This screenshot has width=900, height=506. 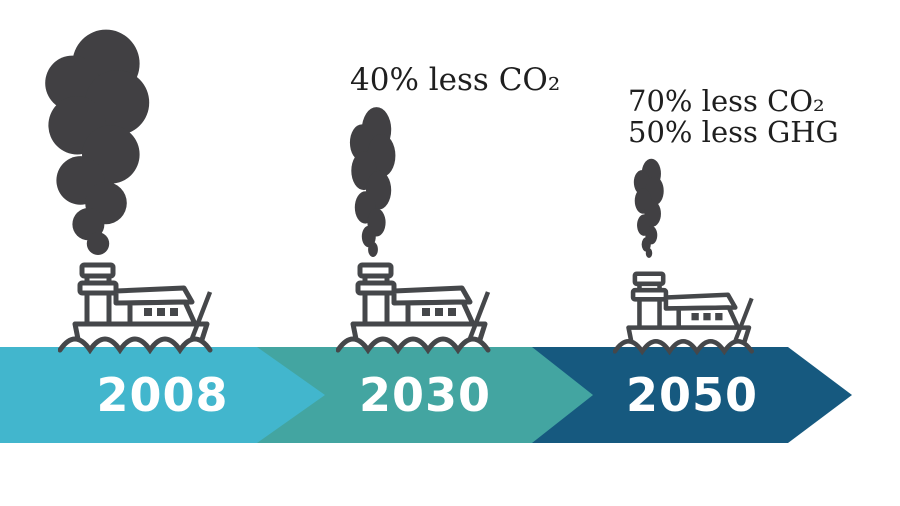 I want to click on reduction-label-2050: 70% less CO₂ 50% less GHG, so click(x=733, y=116).